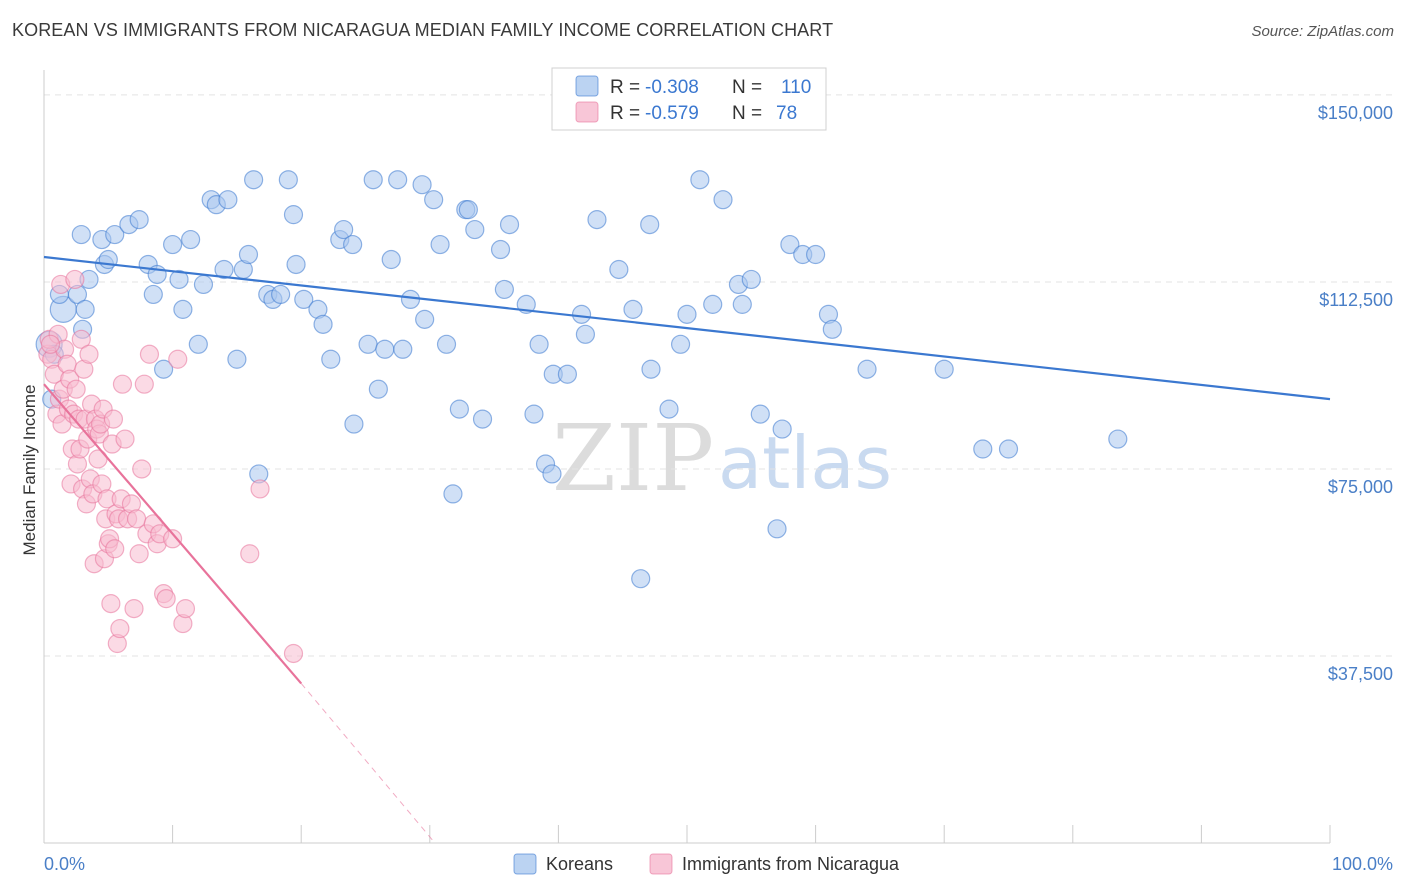  I want to click on y-tick-label: $112,500, so click(1356, 300).